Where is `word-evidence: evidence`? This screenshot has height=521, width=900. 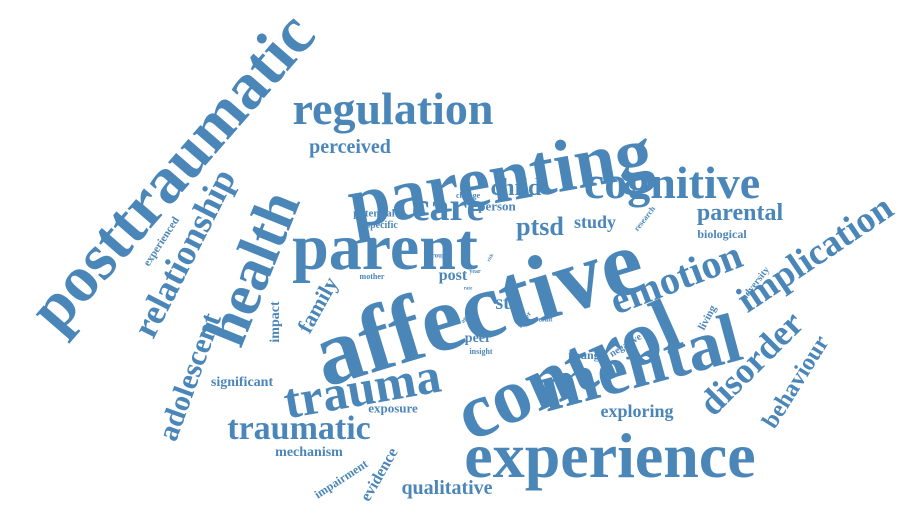
word-evidence: evidence is located at coordinates (379, 475).